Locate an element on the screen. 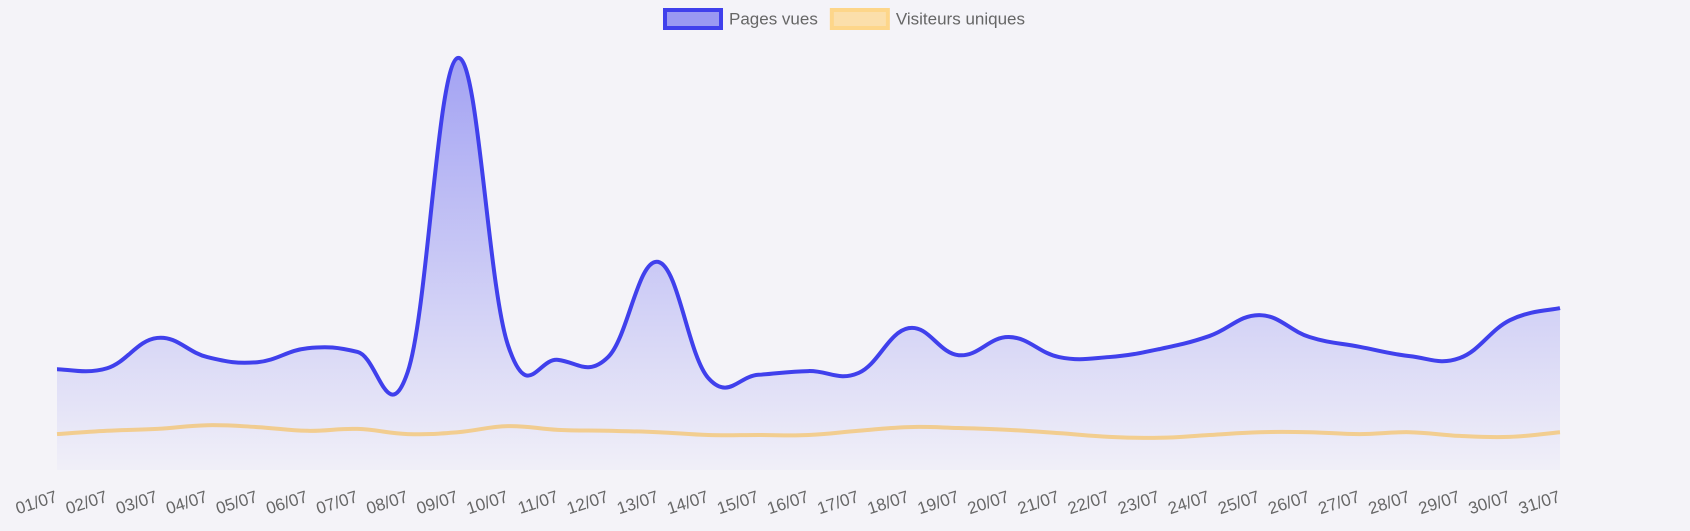  x-tick-label: 17/07 is located at coordinates (838, 502).